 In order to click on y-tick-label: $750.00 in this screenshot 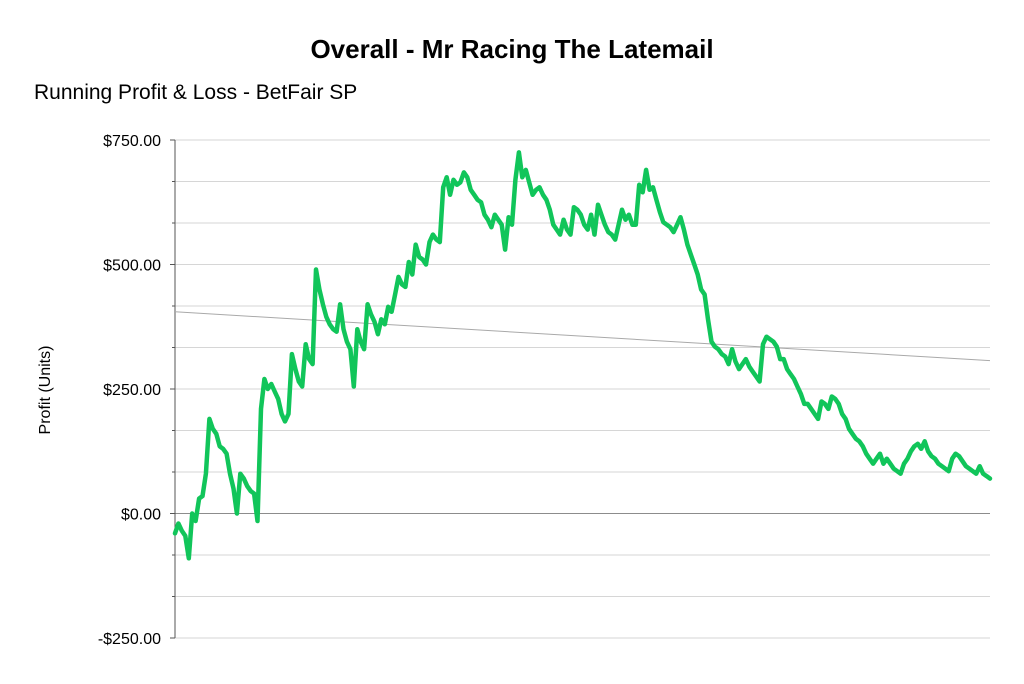, I will do `click(132, 141)`.